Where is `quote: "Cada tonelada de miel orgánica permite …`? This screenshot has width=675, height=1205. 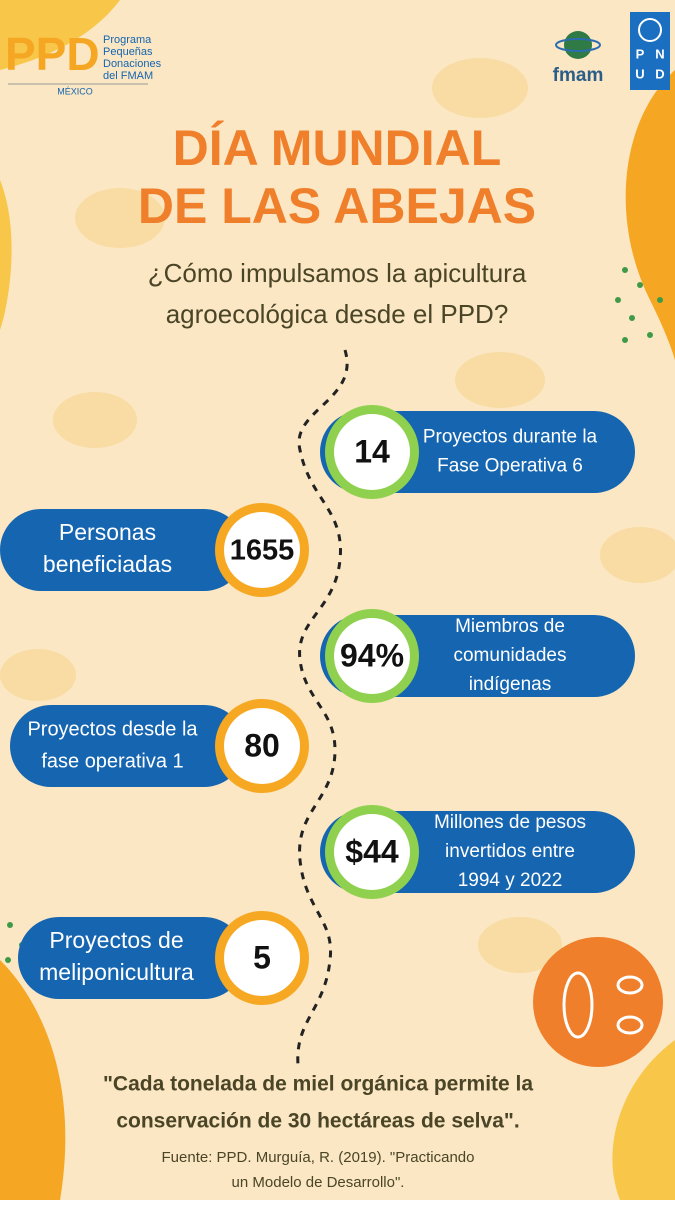 quote: "Cada tonelada de miel orgánica permite … is located at coordinates (318, 1084).